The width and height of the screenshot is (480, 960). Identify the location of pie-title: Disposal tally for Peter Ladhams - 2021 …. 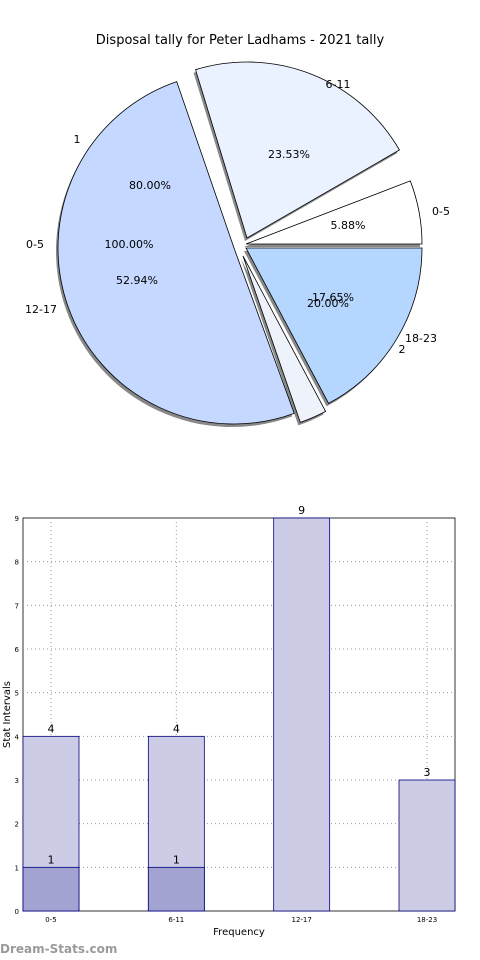
(240, 40).